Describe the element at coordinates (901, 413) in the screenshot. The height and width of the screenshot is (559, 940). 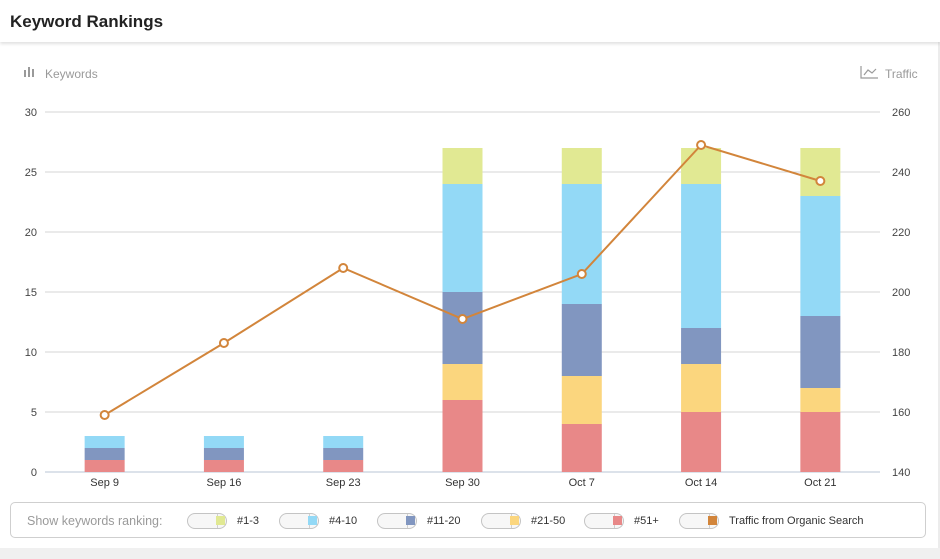
I see `y2-tick-label: 160` at that location.